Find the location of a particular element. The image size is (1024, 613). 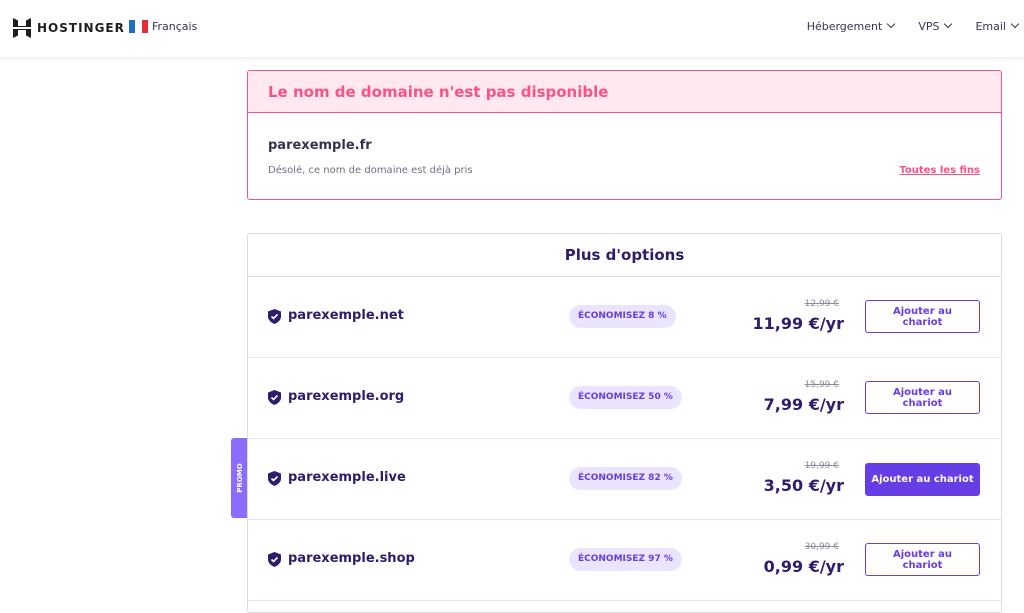

nav-label: VPS is located at coordinates (929, 26).